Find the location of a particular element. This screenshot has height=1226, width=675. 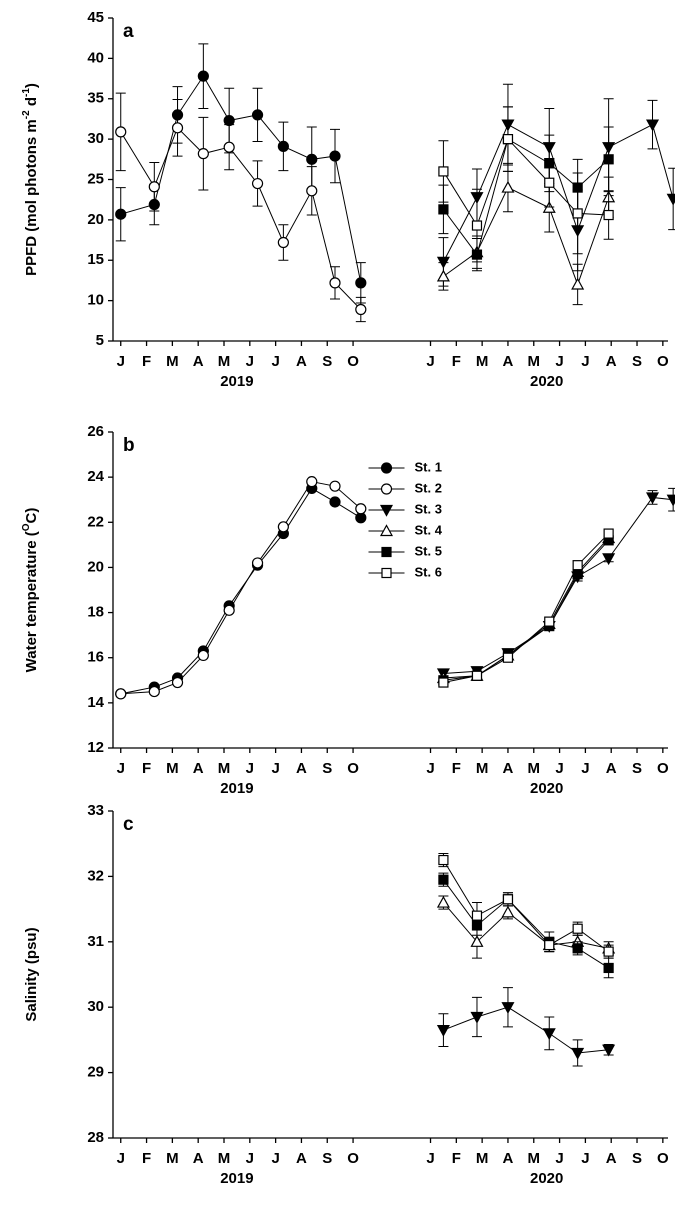

y-axis-label-part: -1 is located at coordinates (26, 92).